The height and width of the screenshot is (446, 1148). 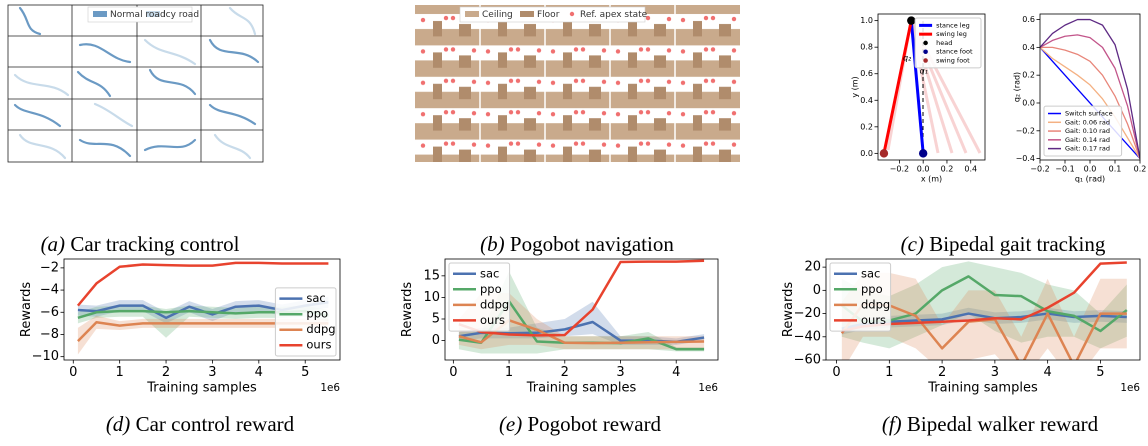 I want to click on caption-tag: (e), so click(x=510, y=424).